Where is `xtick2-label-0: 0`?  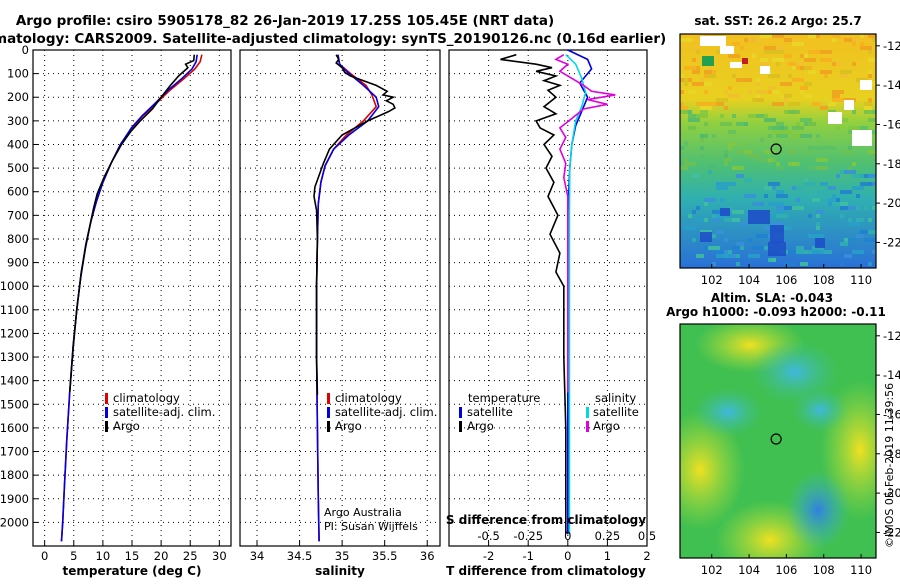 xtick2-label-0: 0 is located at coordinates (567, 536).